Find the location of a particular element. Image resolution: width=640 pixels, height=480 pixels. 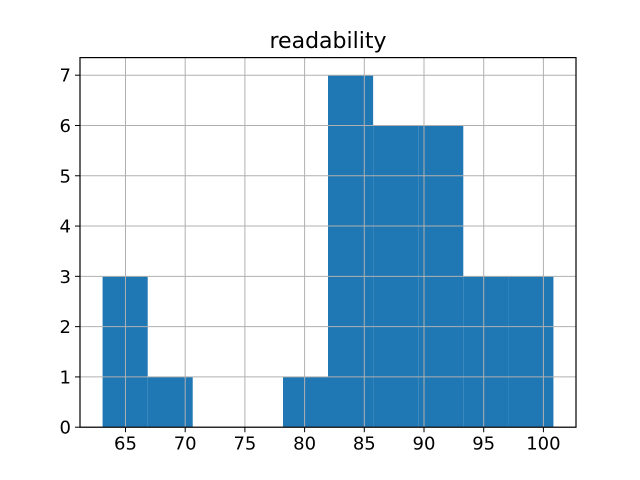

x-tick-label: 75 is located at coordinates (244, 444).